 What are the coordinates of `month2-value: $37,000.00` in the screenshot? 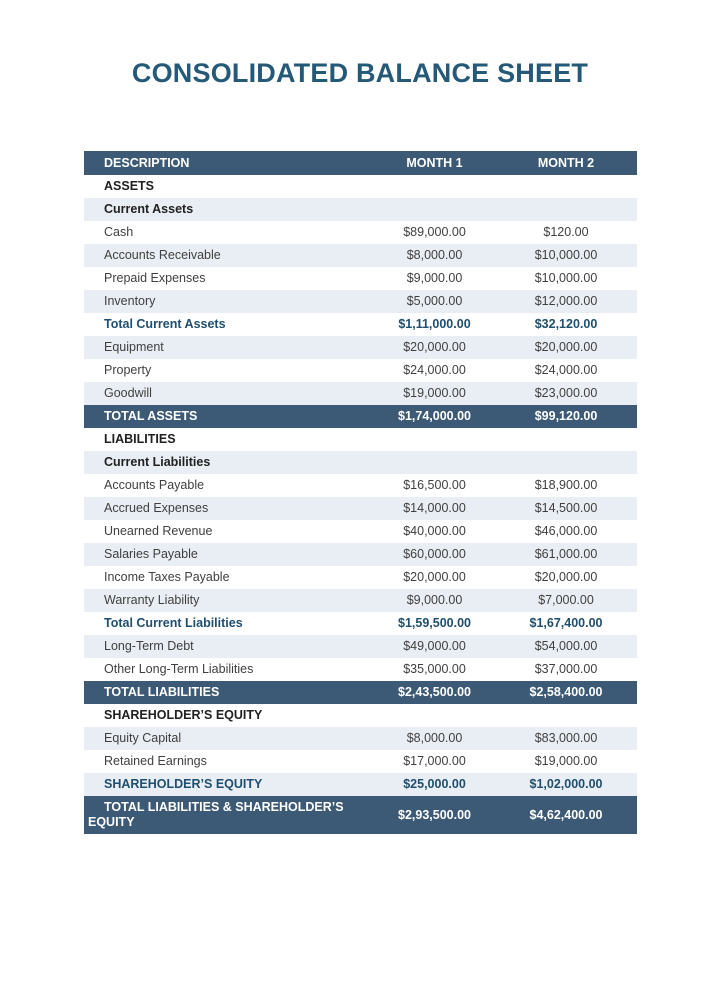 It's located at (566, 669).